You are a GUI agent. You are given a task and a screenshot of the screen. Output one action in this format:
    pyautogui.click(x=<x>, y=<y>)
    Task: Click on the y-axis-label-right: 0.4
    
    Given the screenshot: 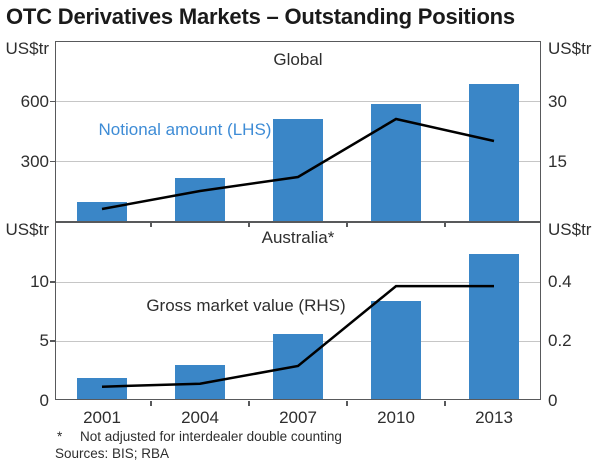 What is the action you would take?
    pyautogui.click(x=560, y=282)
    